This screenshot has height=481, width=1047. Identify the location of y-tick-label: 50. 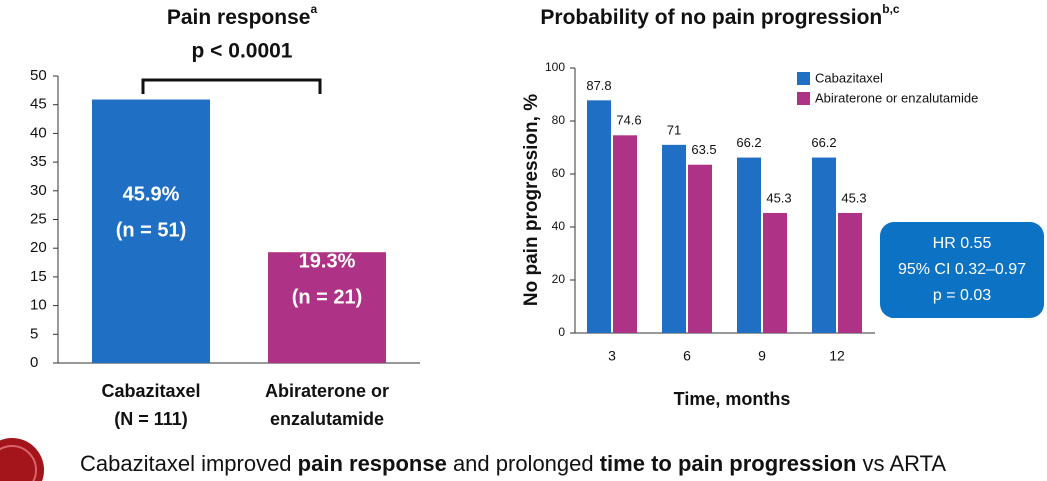
(38, 75).